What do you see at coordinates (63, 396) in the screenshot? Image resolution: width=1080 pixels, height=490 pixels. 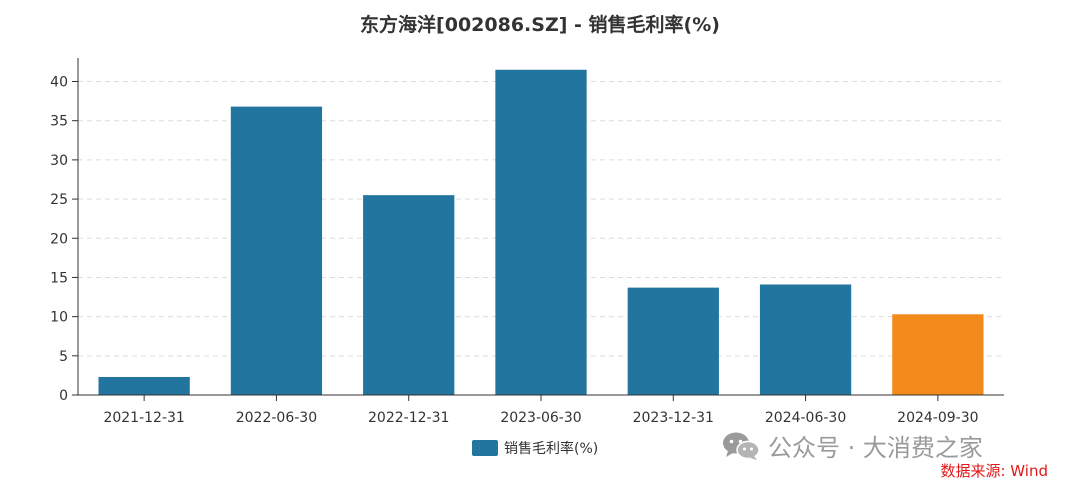 I see `y-tick-label: 0` at bounding box center [63, 396].